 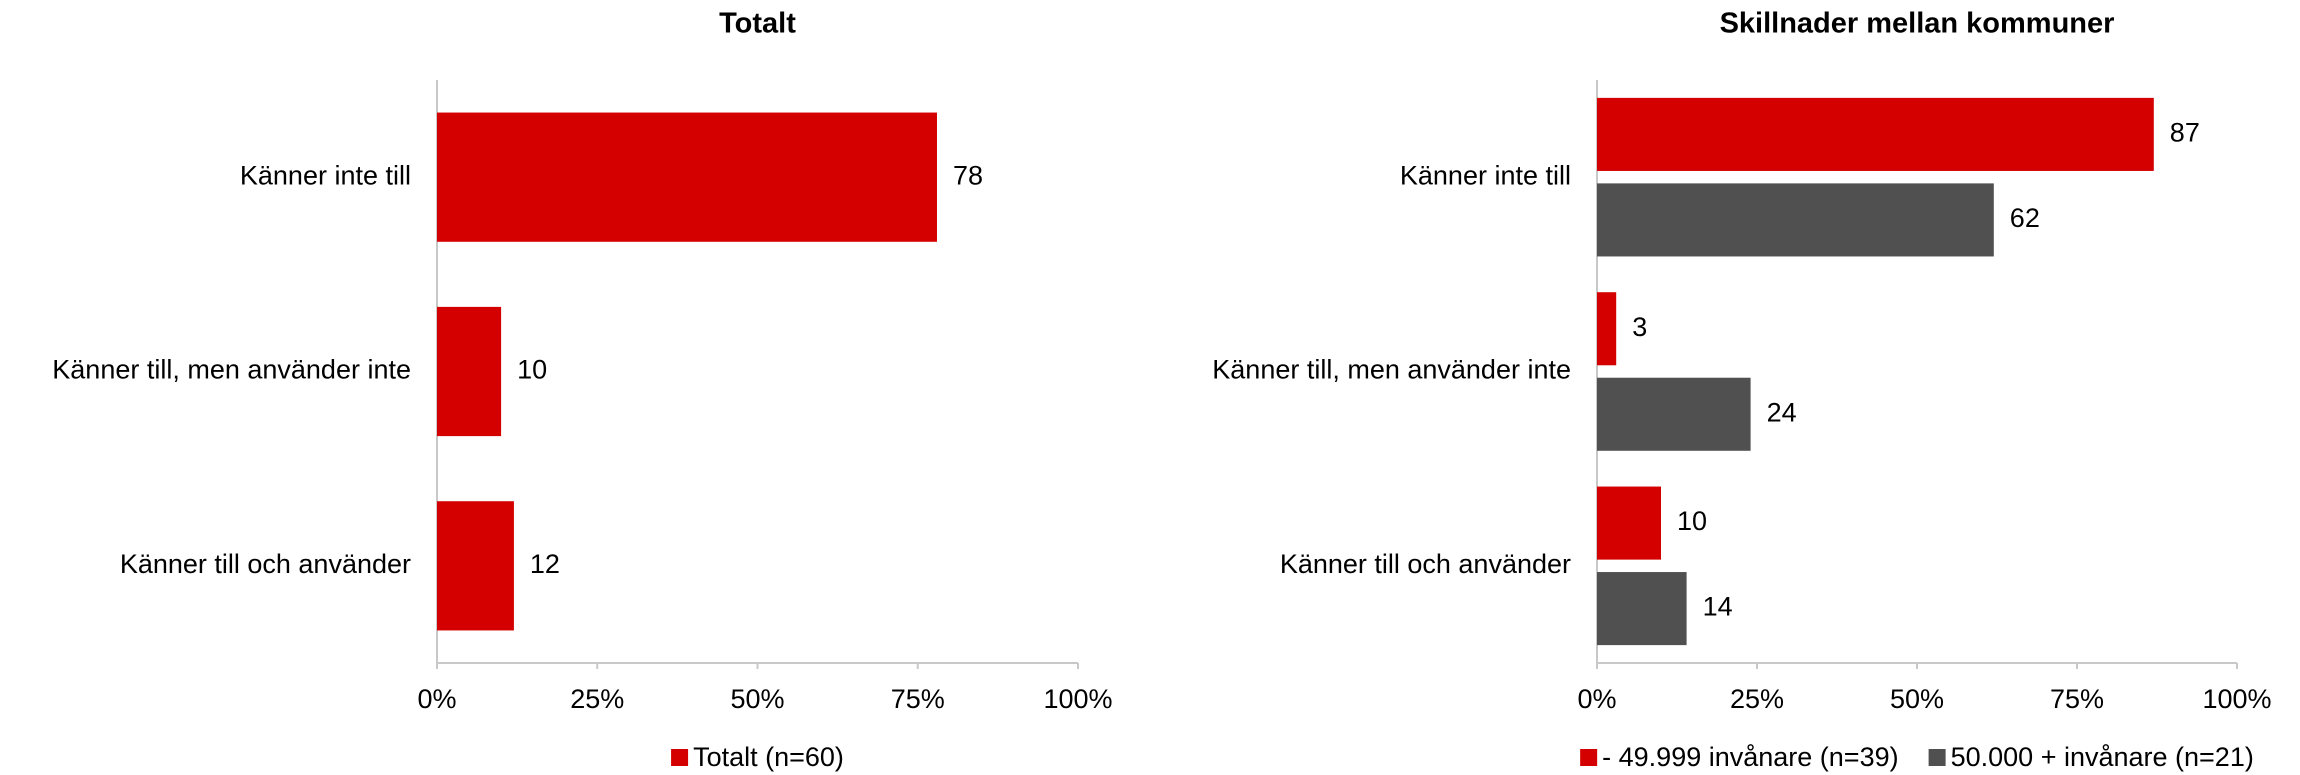 I want to click on legend-label: - 49.999 invånare (n=39), so click(x=1750, y=757).